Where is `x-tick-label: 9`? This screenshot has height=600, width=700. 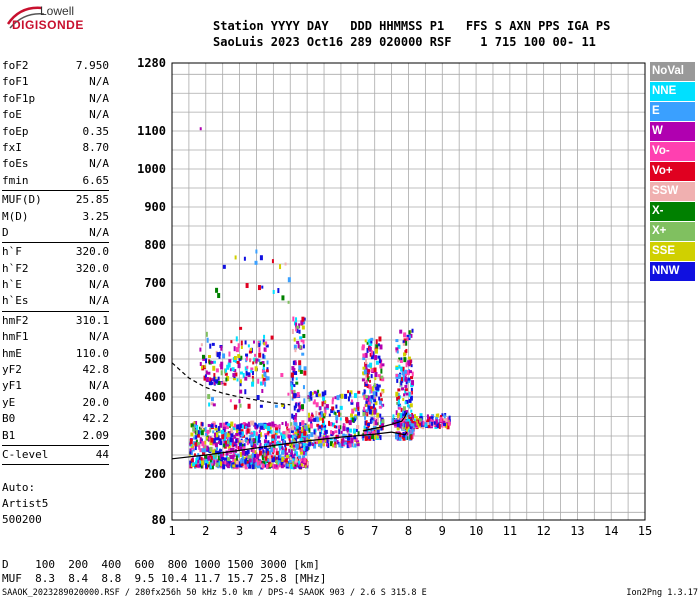 x-tick-label: 9 is located at coordinates (442, 531).